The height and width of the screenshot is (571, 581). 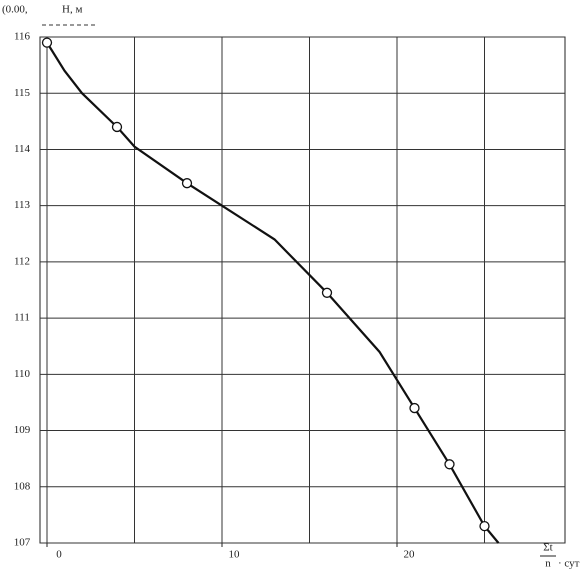 What do you see at coordinates (22, 430) in the screenshot?
I see `y-tick-label: 109` at bounding box center [22, 430].